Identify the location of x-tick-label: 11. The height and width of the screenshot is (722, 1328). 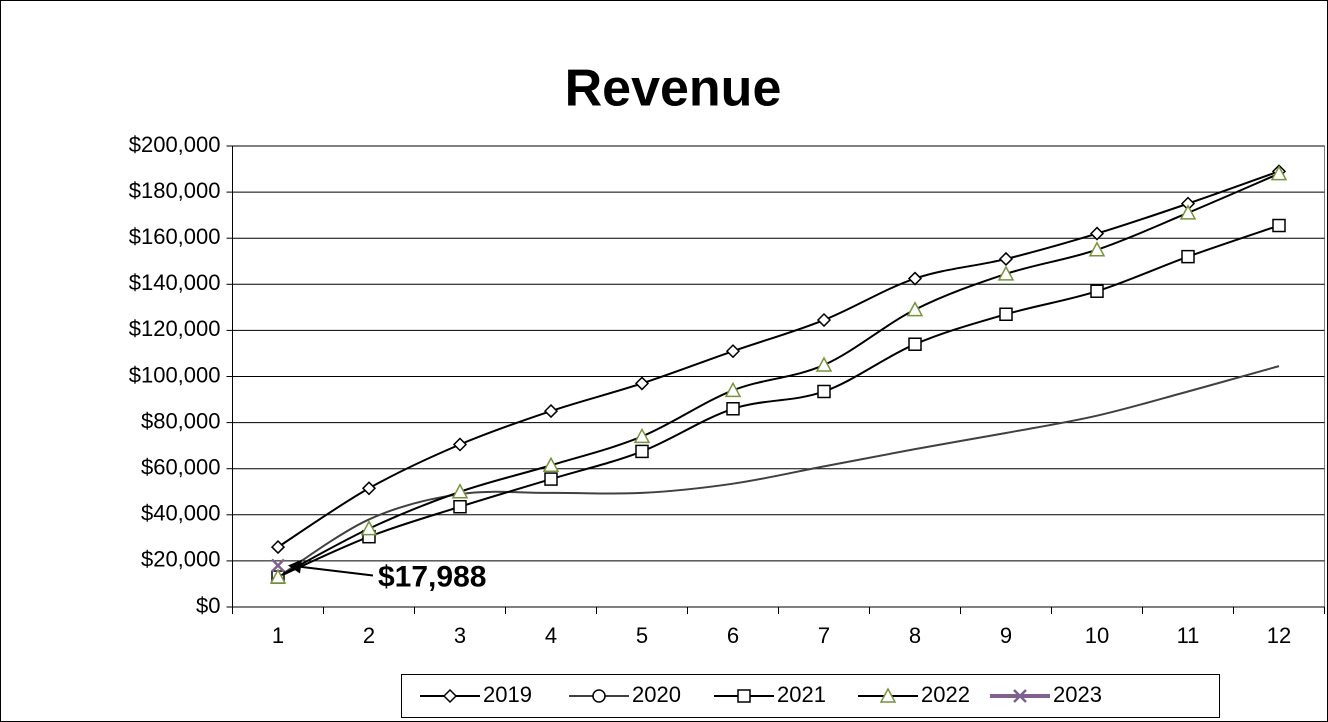
(1188, 635).